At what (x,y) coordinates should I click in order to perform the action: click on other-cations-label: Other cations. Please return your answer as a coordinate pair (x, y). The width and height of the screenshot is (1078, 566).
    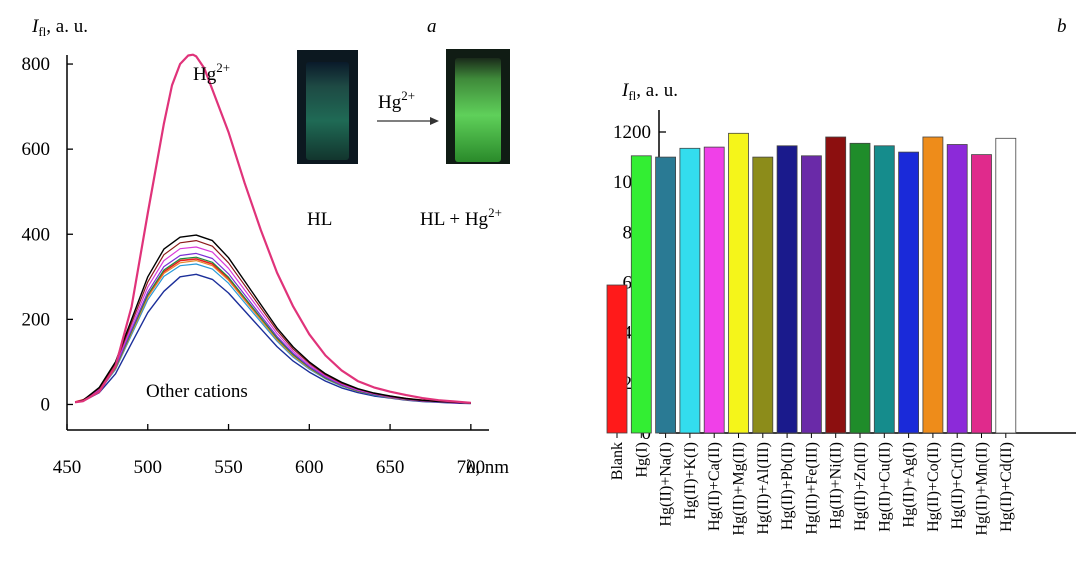
    Looking at the image, I should click on (197, 391).